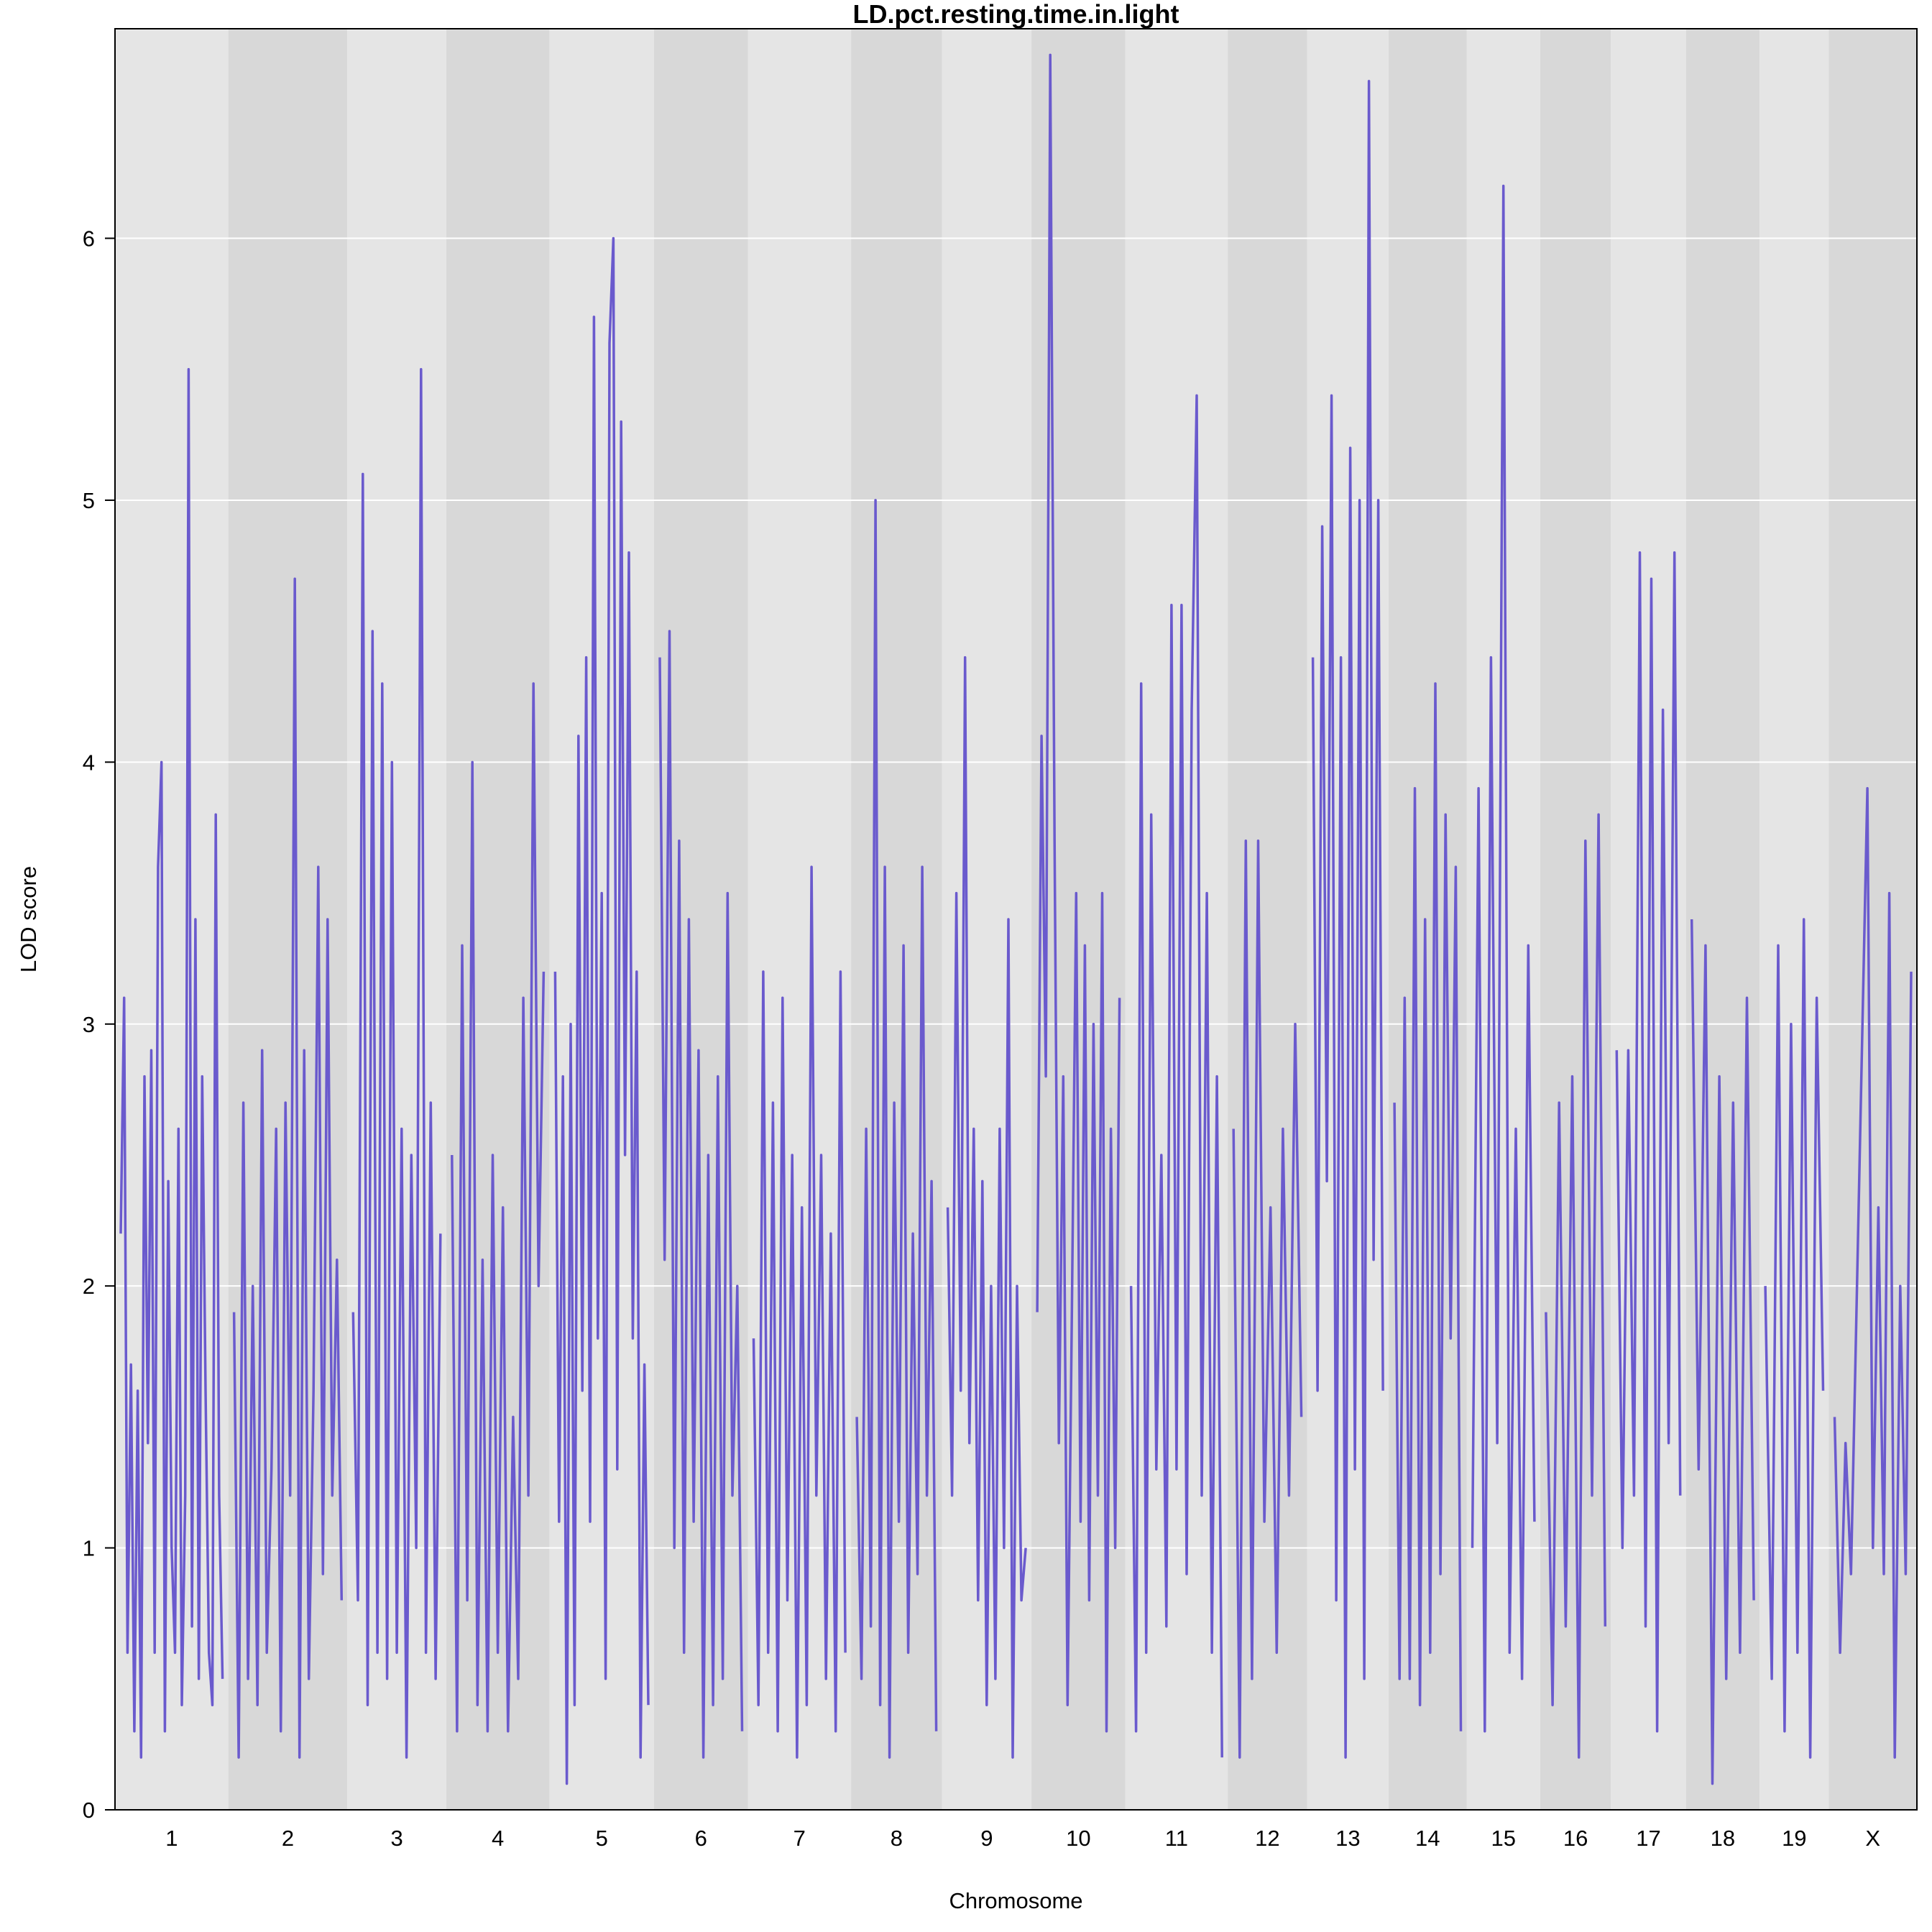 The height and width of the screenshot is (1932, 1932). I want to click on x-tick-label-chr-19: 19, so click(1794, 1838).